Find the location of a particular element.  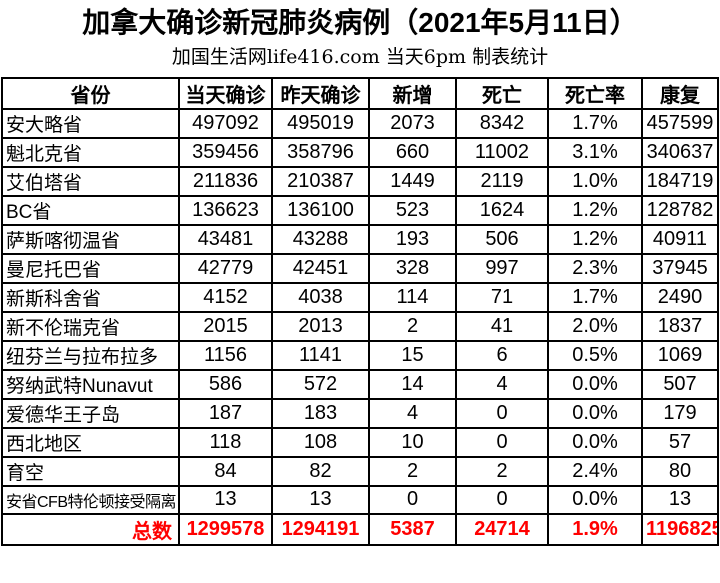

recovered: 37945 is located at coordinates (680, 268).